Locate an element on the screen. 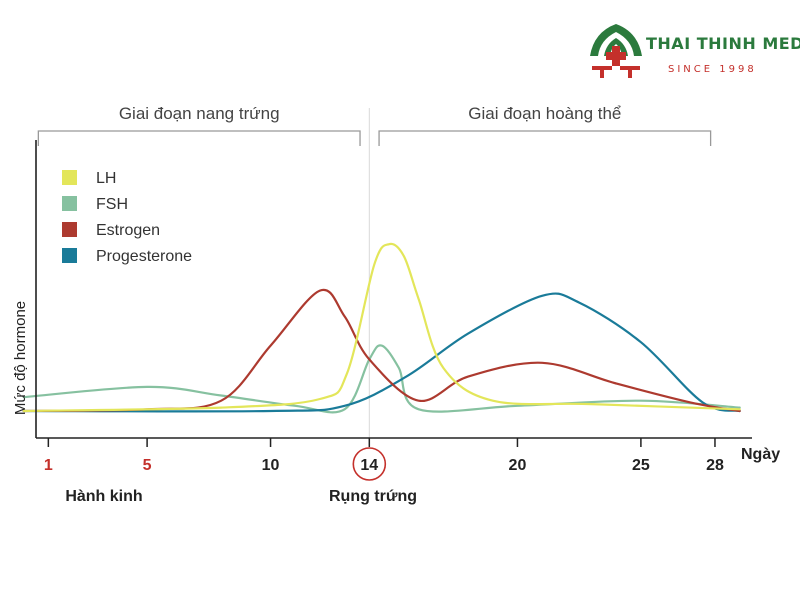 The width and height of the screenshot is (800, 600). brand-tagline: SINCE 1998 is located at coordinates (712, 69).